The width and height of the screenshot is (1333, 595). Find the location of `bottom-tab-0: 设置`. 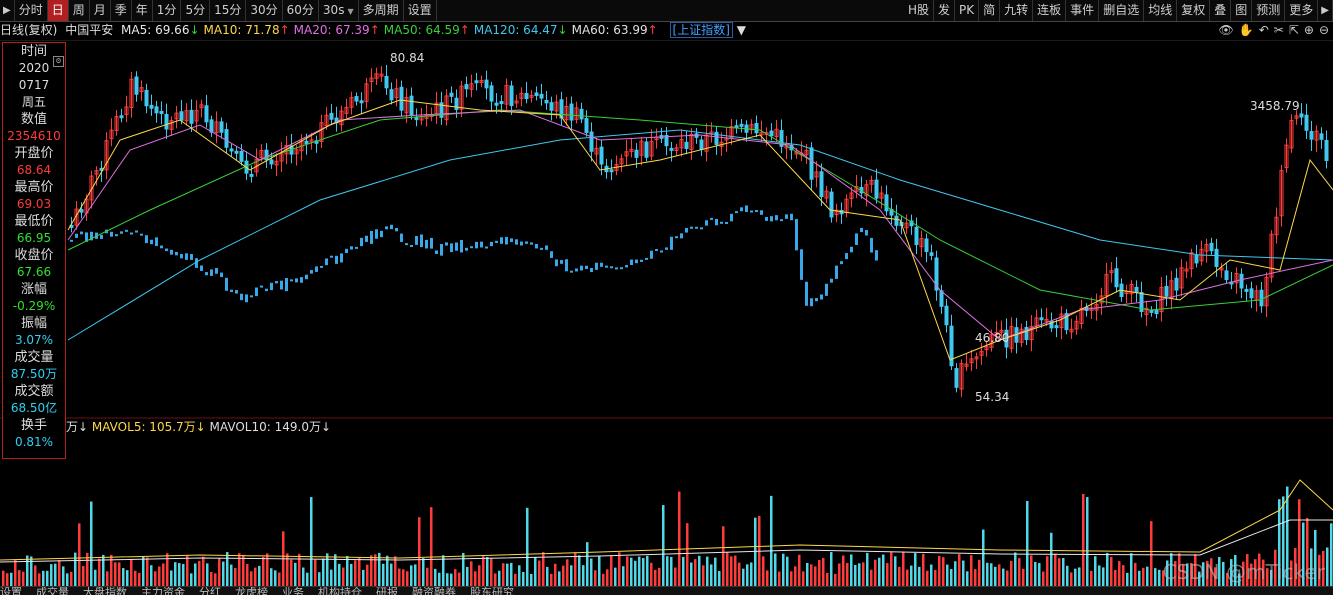

bottom-tab-0: 设置 is located at coordinates (11, 590).